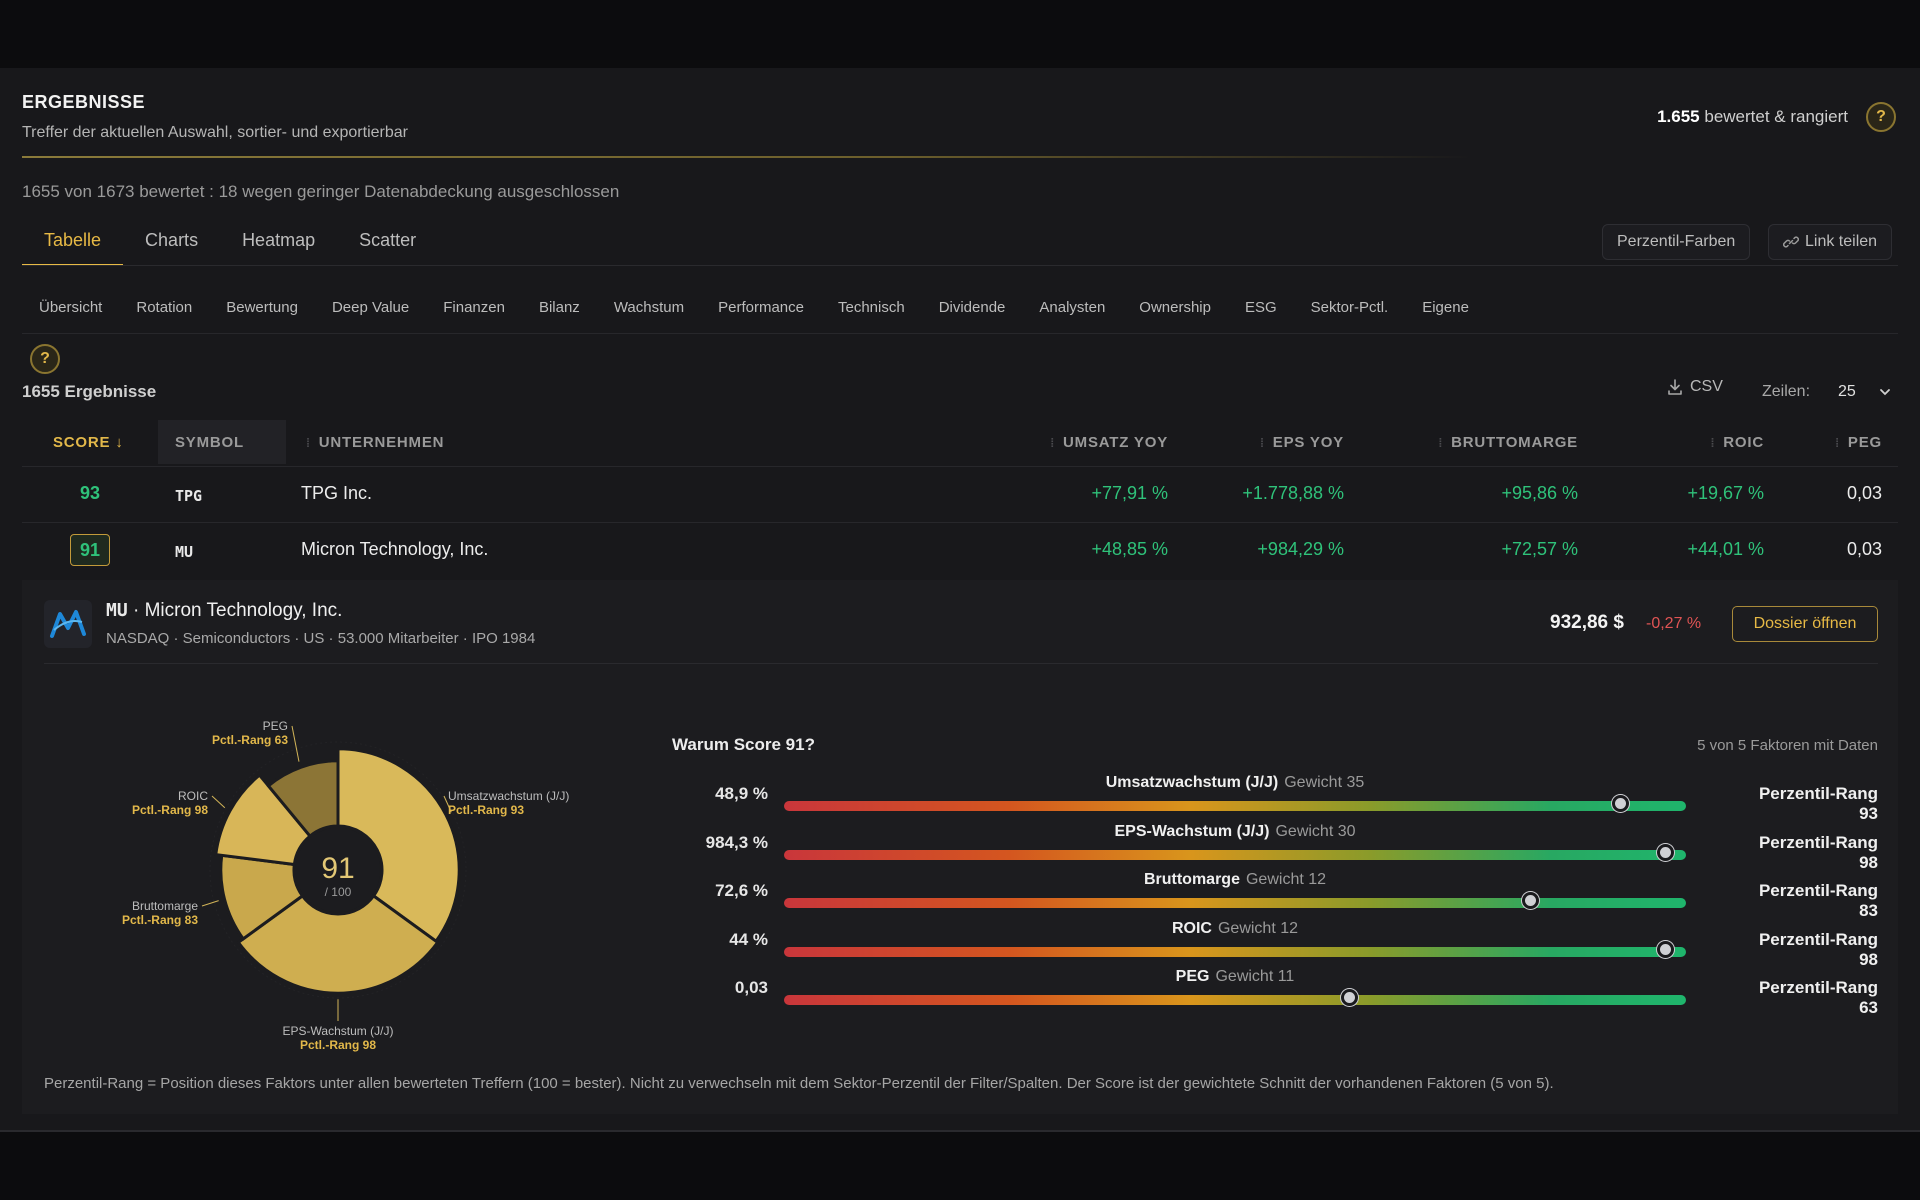  Describe the element at coordinates (1864, 442) in the screenshot. I see `peg-header-label: PEG` at that location.